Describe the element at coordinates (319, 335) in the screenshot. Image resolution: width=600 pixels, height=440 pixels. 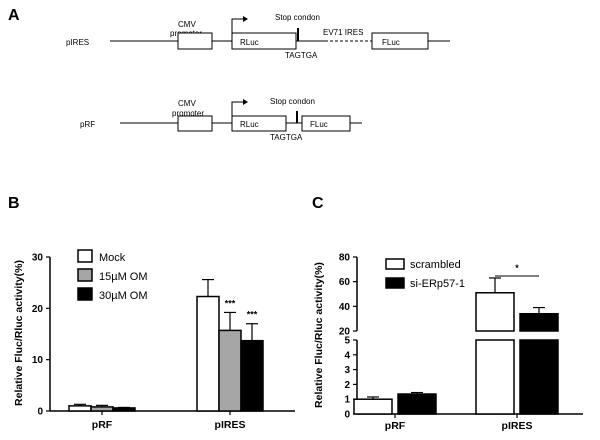
I see `panel-c-ylabel: Relative Fluc/Rluc activity(%)` at that location.